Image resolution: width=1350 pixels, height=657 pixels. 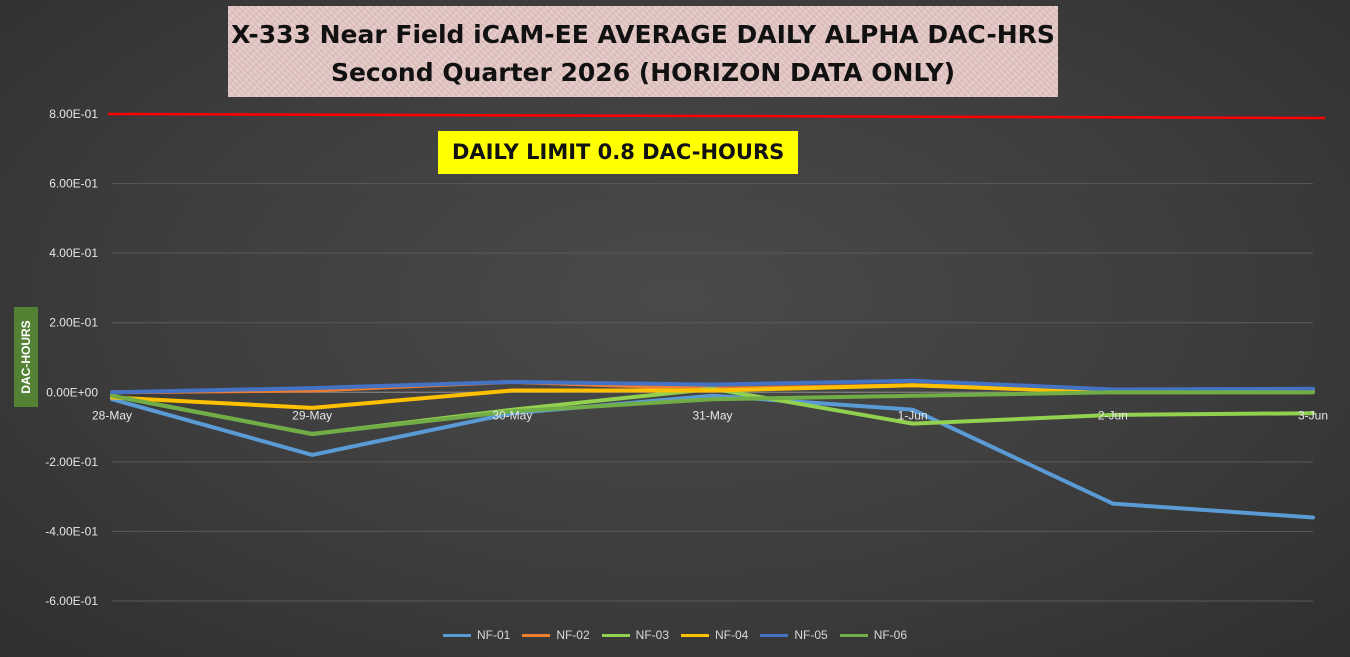 I want to click on daily-limit-line, so click(x=716, y=116).